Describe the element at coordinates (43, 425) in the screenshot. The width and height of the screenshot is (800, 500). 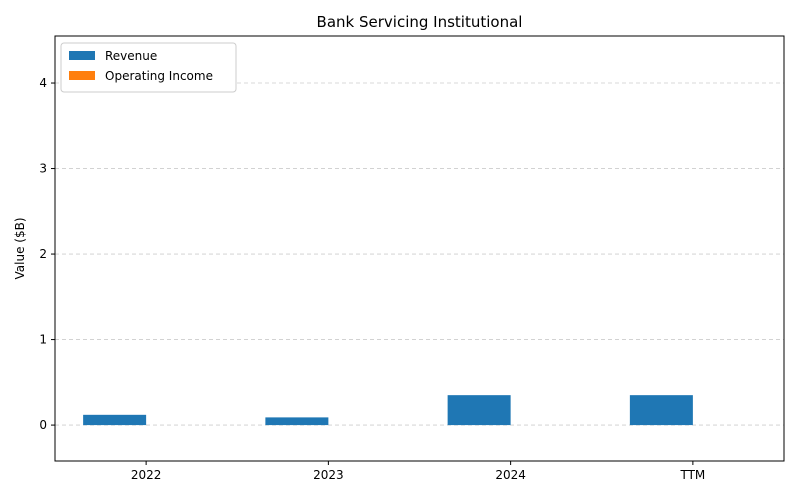
I see `y-tick-label: 0` at that location.